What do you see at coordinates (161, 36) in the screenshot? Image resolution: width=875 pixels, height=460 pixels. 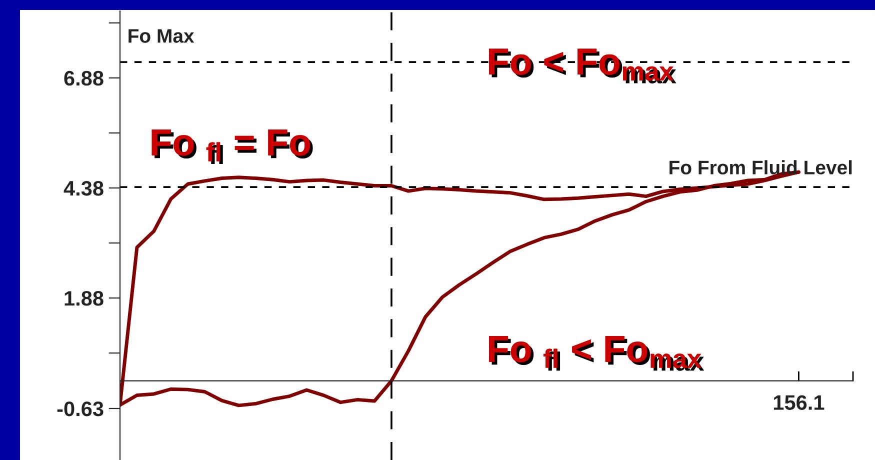 I see `ref-line-label: Fo Max` at bounding box center [161, 36].